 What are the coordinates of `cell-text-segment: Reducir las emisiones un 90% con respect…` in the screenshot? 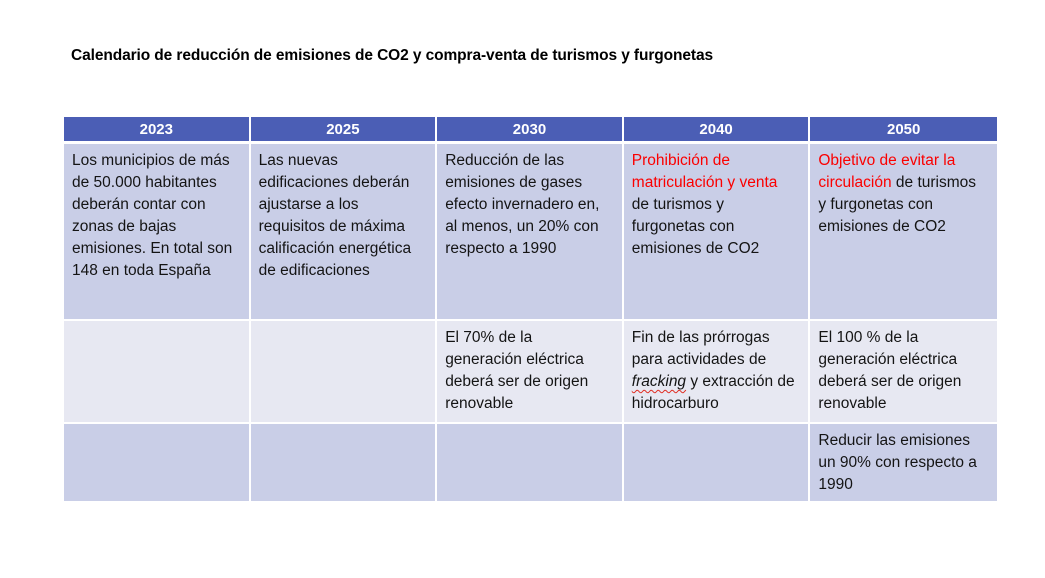 It's located at (897, 462).